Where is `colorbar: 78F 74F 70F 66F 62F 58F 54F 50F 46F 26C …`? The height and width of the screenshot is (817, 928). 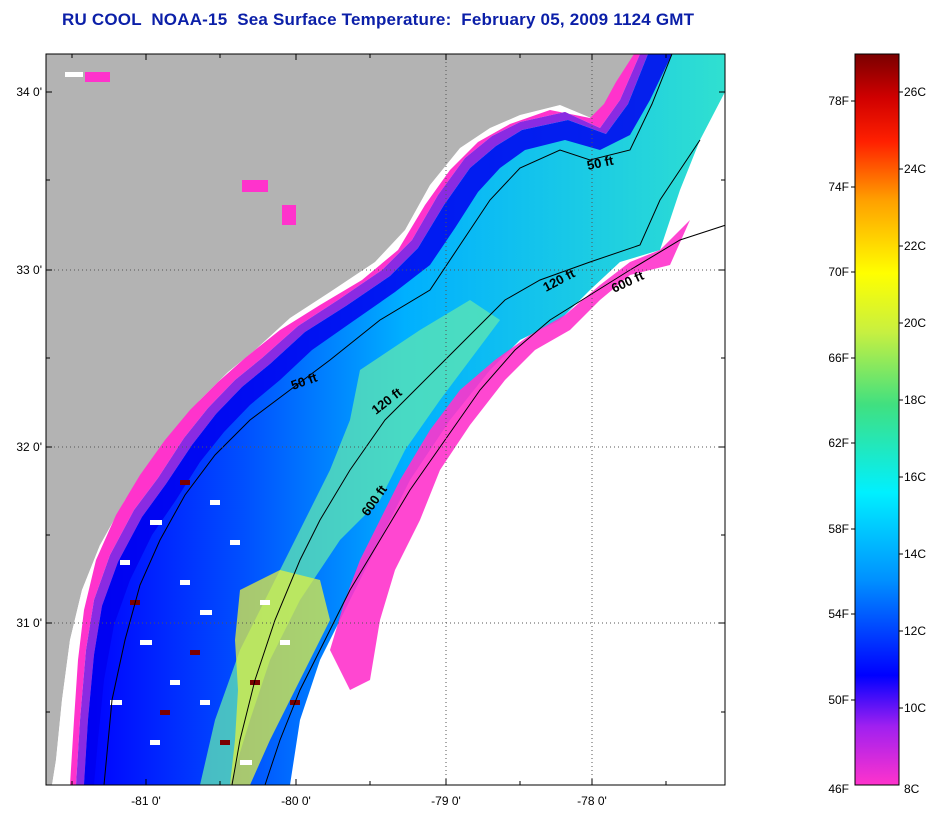
colorbar: 78F 74F 70F 66F 62F 58F 54F 50F 46F 26C … is located at coordinates (877, 424).